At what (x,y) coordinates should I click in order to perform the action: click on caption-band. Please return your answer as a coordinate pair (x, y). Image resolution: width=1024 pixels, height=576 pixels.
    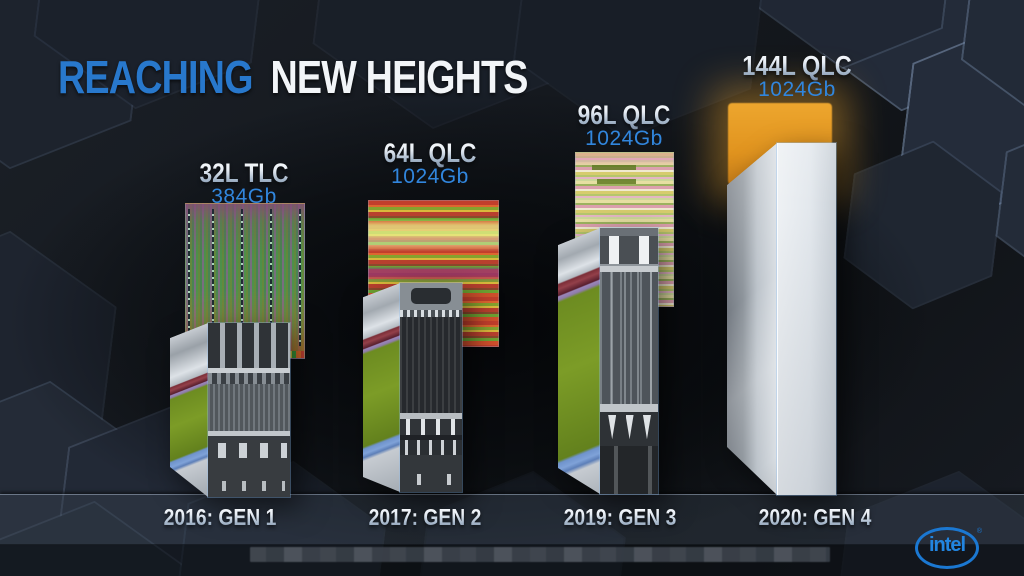
    Looking at the image, I should click on (512, 519).